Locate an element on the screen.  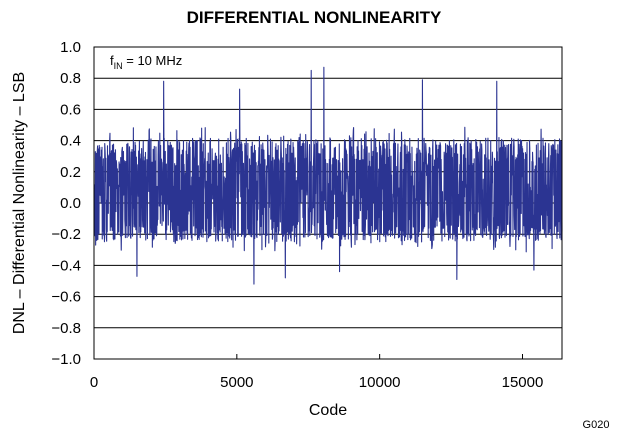
x-tick-label: 10000 is located at coordinates (380, 382).